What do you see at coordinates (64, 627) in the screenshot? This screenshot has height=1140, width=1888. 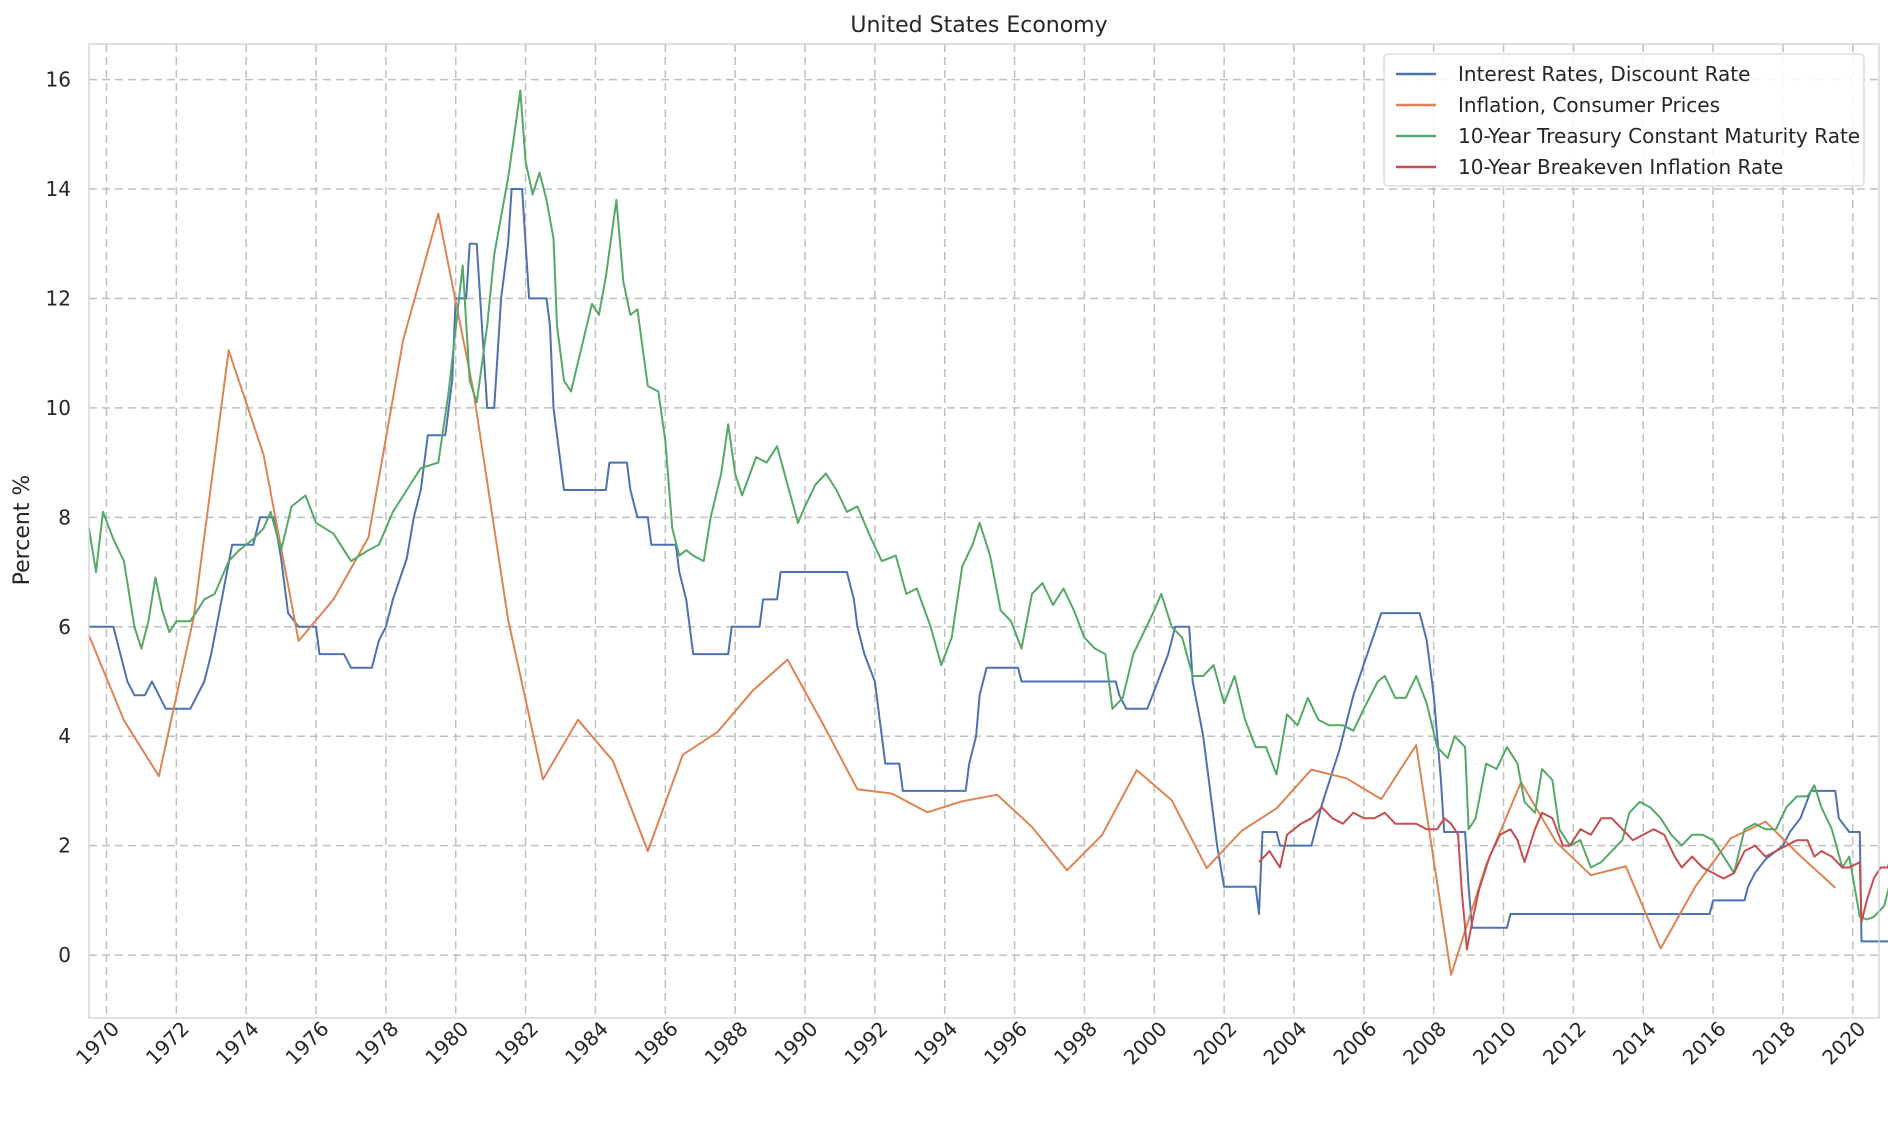 I see `y-tick-label: 6` at bounding box center [64, 627].